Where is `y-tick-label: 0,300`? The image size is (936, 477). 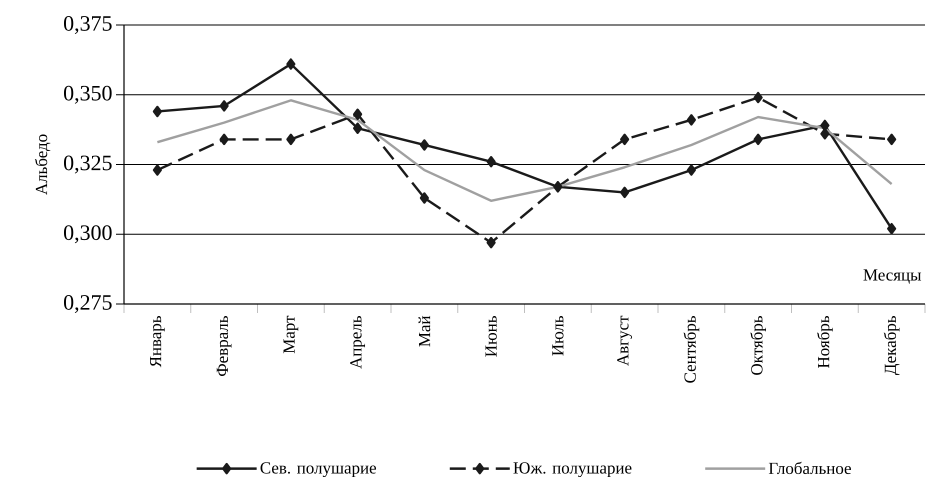
y-tick-label: 0,300 is located at coordinates (88, 234).